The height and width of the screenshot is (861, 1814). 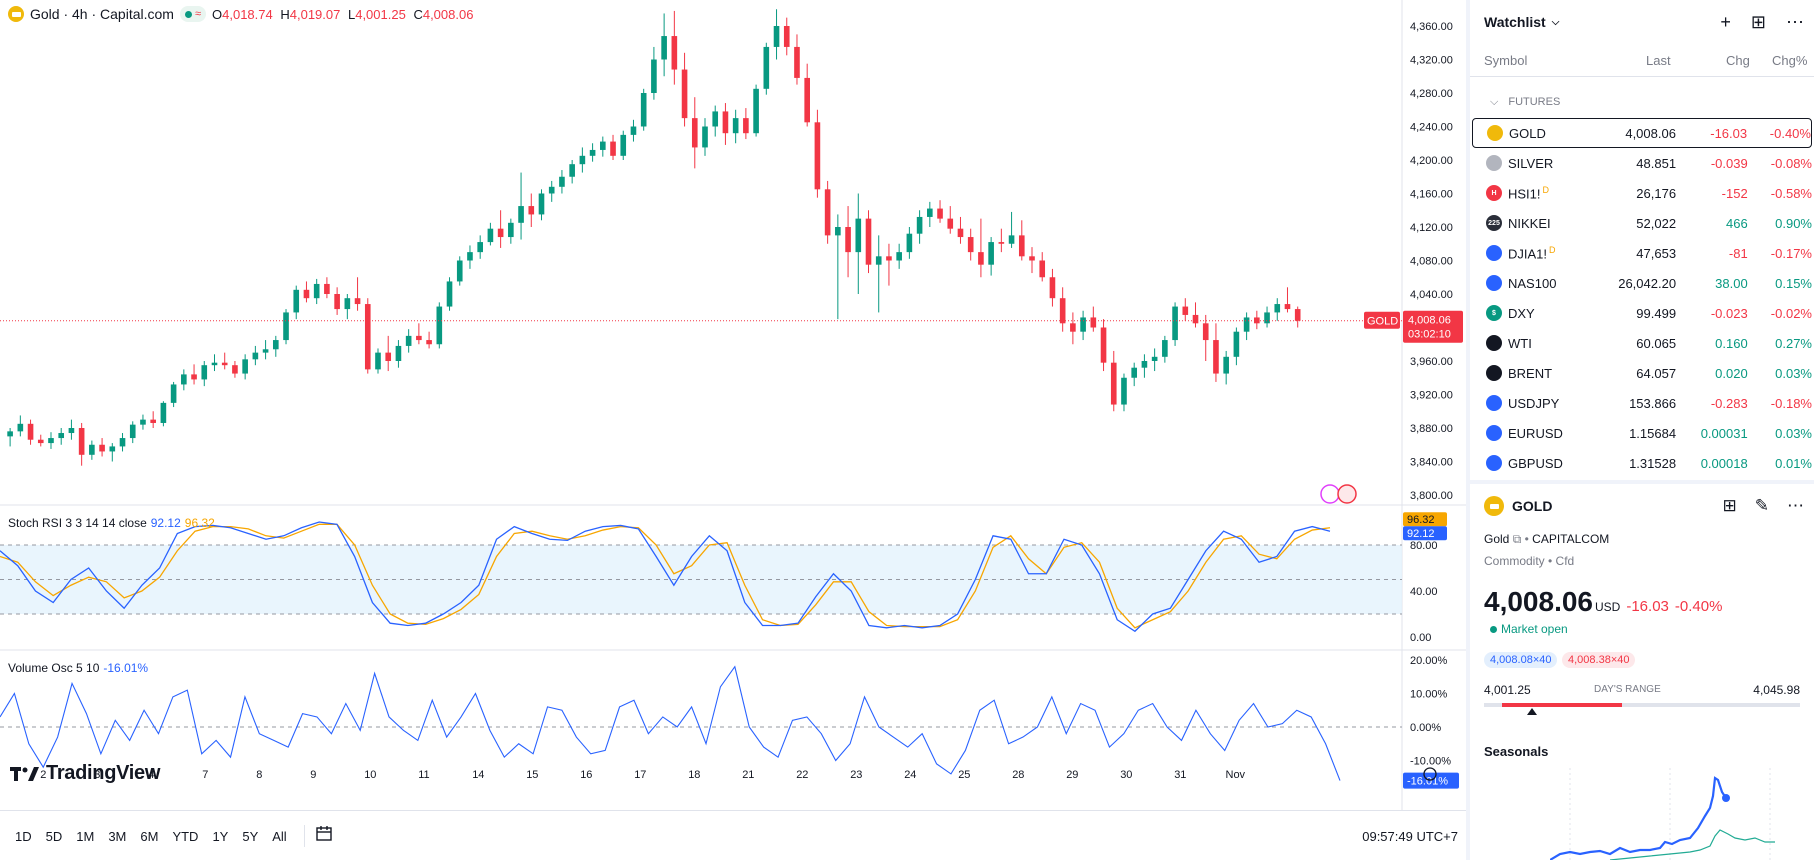 I want to click on layout-icon: ⊞, so click(x=1729, y=505).